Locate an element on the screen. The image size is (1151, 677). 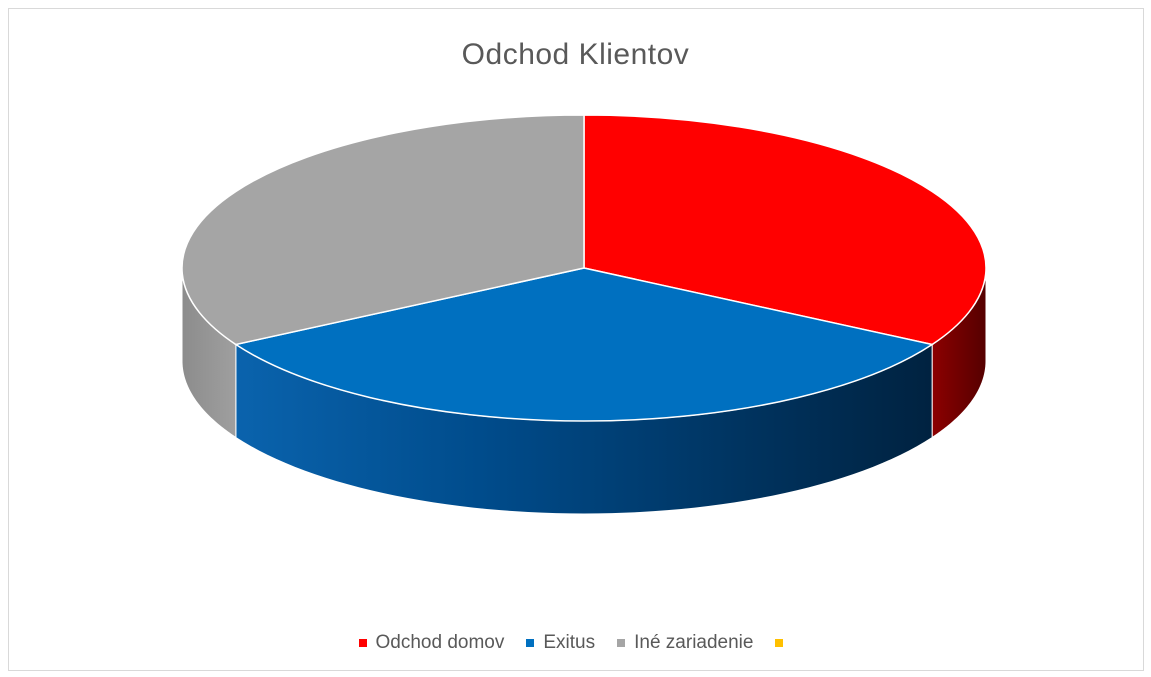
legend-item-0: Odchod domov is located at coordinates (431, 643).